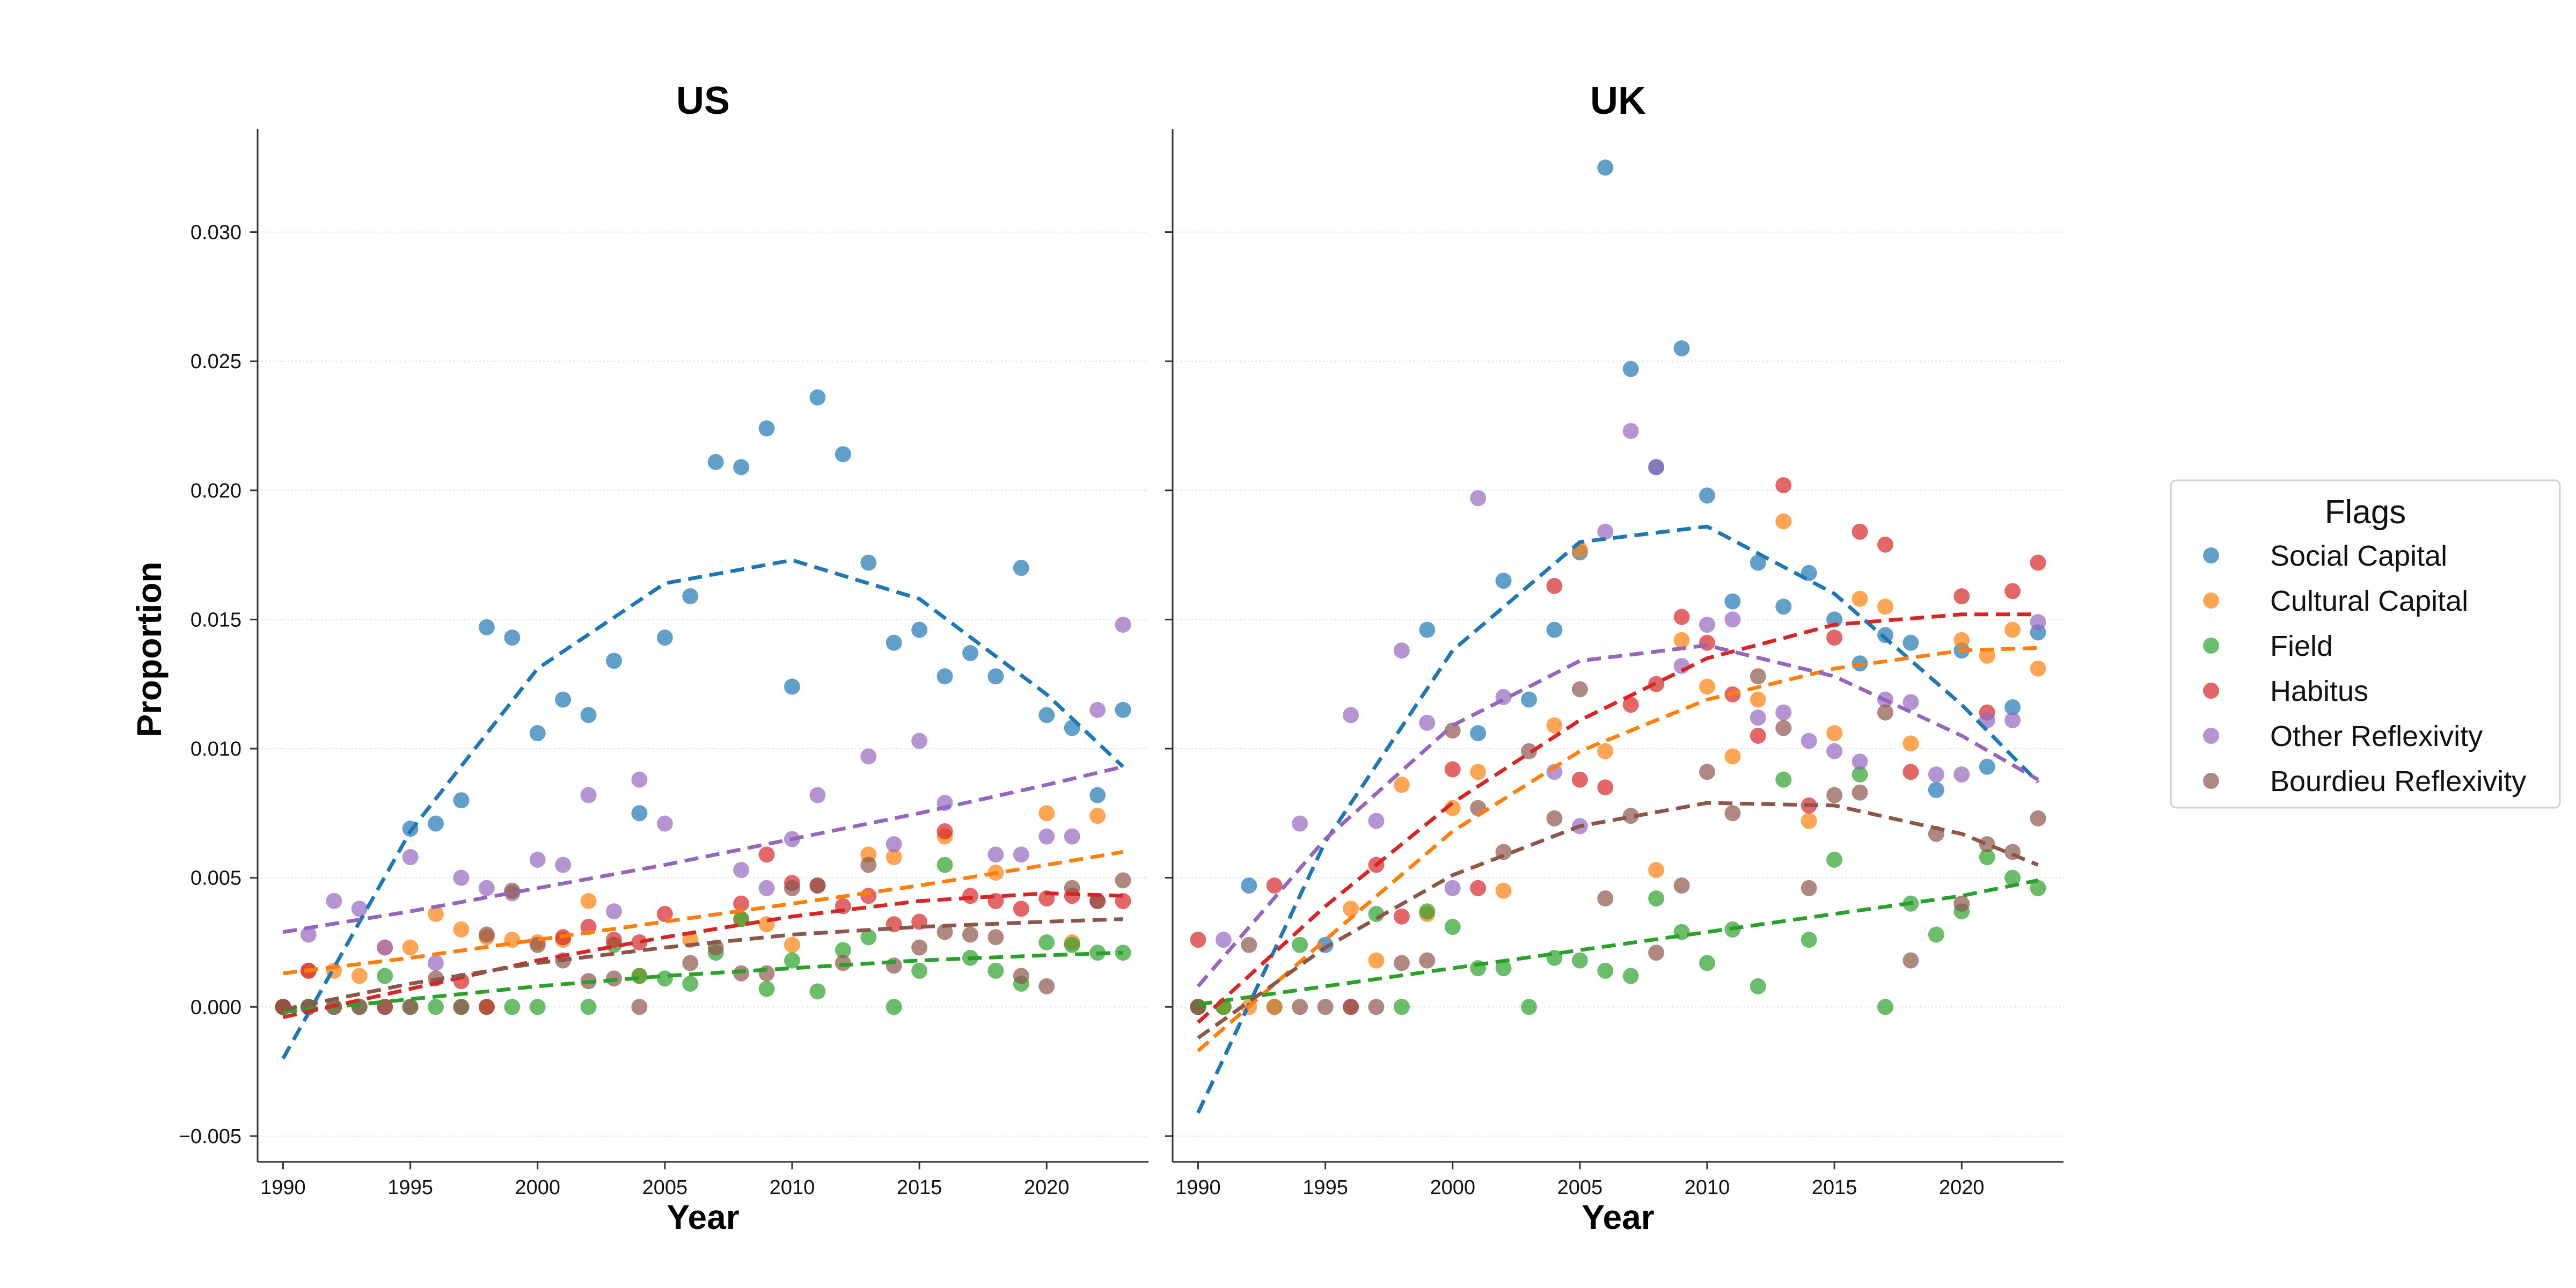 The height and width of the screenshot is (1288, 2576). I want to click on y-tick-label: 0.005, so click(216, 878).